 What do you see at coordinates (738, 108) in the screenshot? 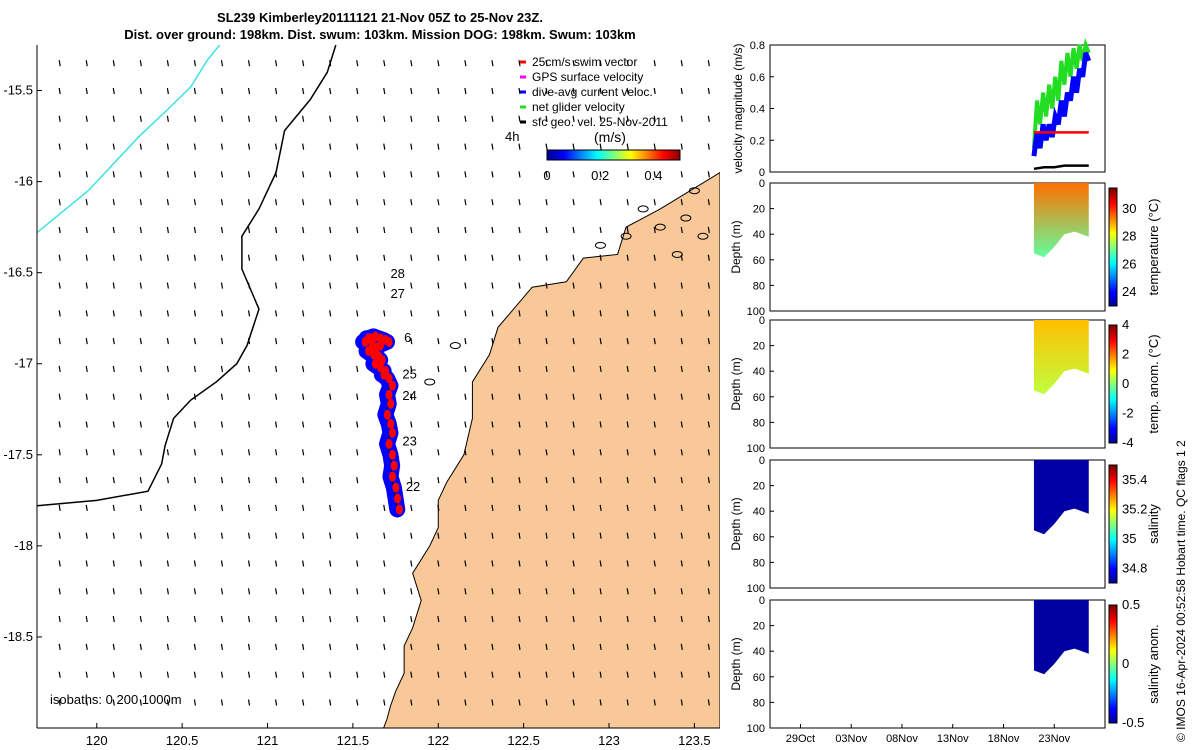
I see `velocity-y-label: velocity magnitude (m/s)` at bounding box center [738, 108].